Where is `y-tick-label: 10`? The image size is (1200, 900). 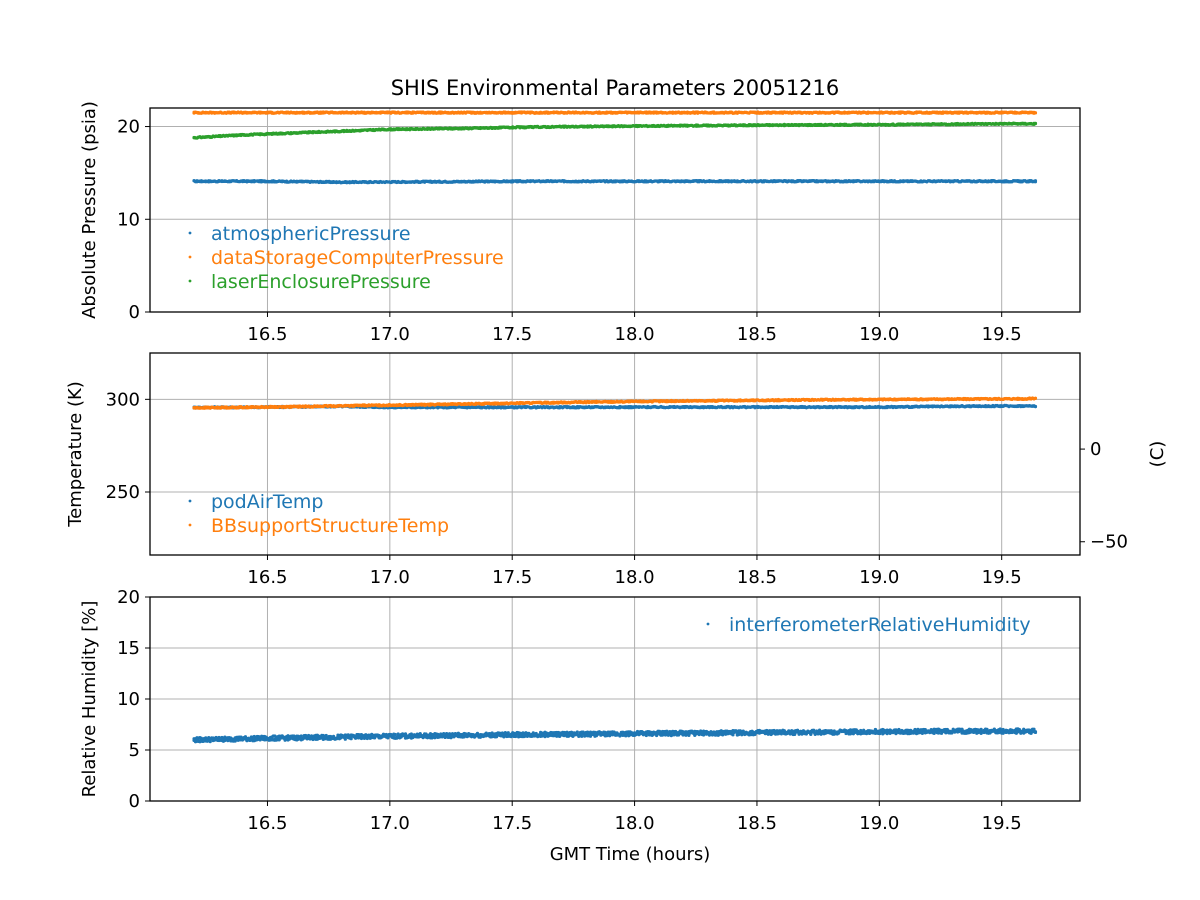
y-tick-label: 10 is located at coordinates (128, 219).